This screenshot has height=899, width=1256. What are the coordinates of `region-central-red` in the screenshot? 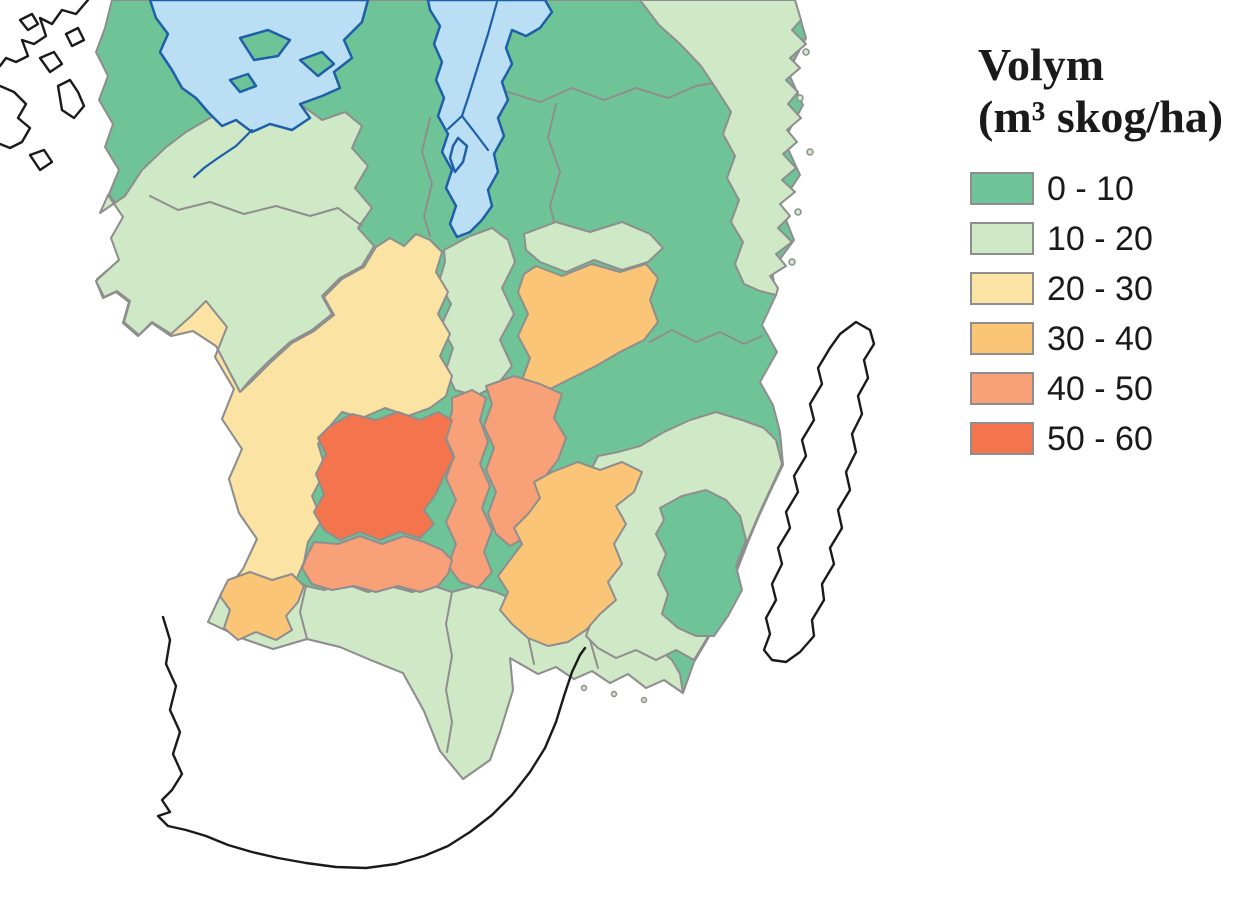 It's located at (384, 476).